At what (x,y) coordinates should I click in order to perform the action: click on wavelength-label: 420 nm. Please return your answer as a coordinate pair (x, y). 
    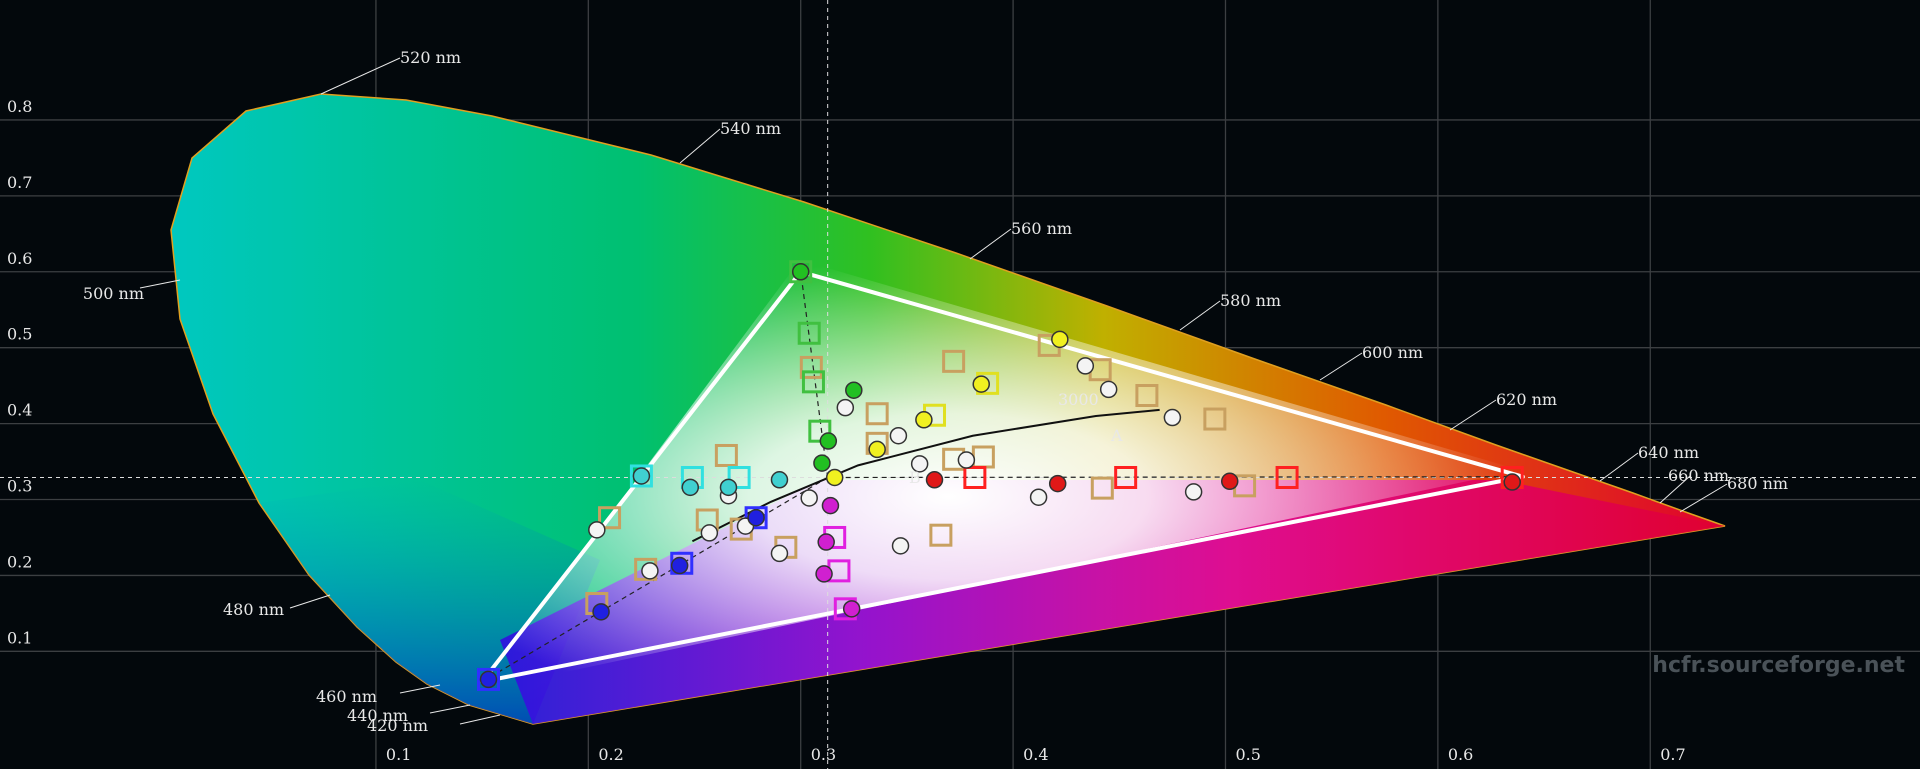
    Looking at the image, I should click on (397, 725).